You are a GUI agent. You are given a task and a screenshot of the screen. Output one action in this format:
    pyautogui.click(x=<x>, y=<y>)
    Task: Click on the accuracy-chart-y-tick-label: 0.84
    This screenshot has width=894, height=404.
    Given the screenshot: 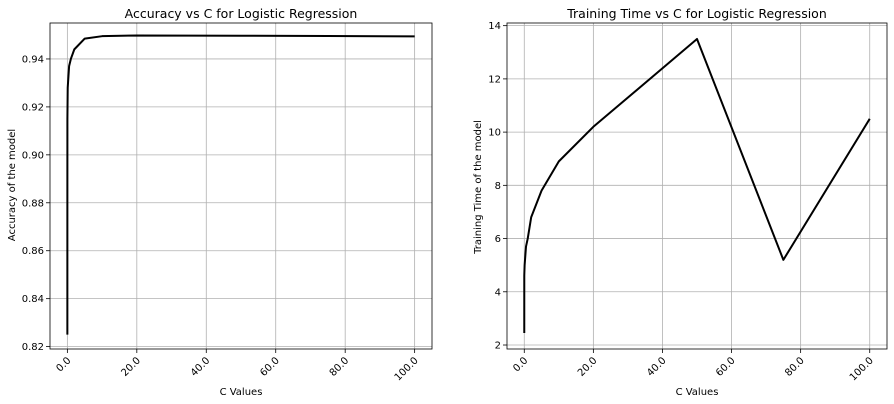 What is the action you would take?
    pyautogui.click(x=33, y=299)
    